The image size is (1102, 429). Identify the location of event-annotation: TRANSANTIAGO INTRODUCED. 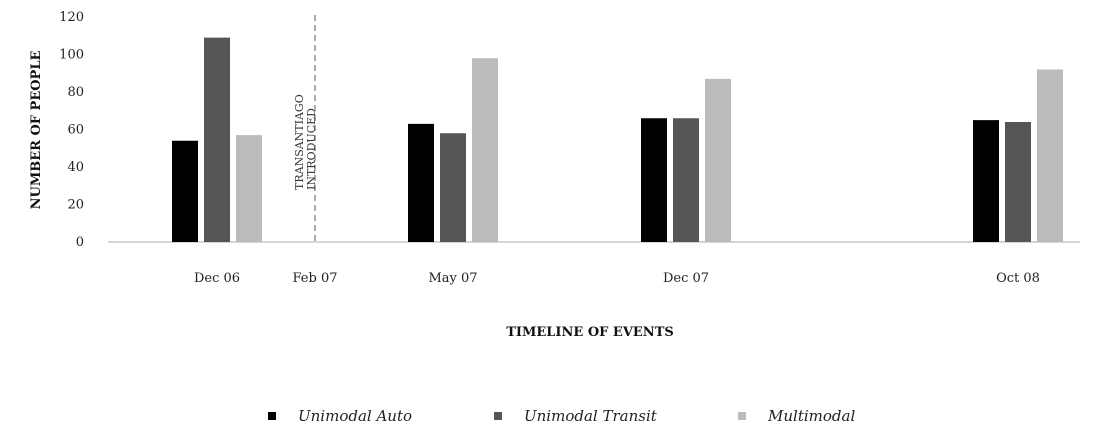
(305, 128).